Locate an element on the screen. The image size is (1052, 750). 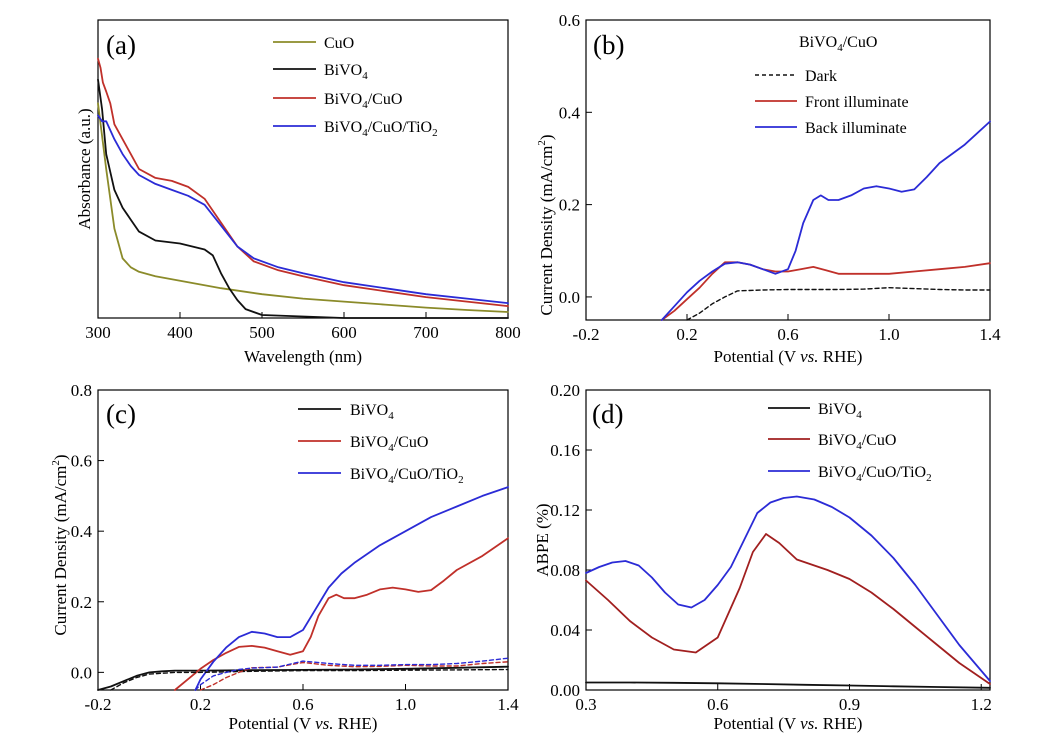
panel-c-ylabel: Current Density (mA/cm2) is located at coordinates (60, 544).